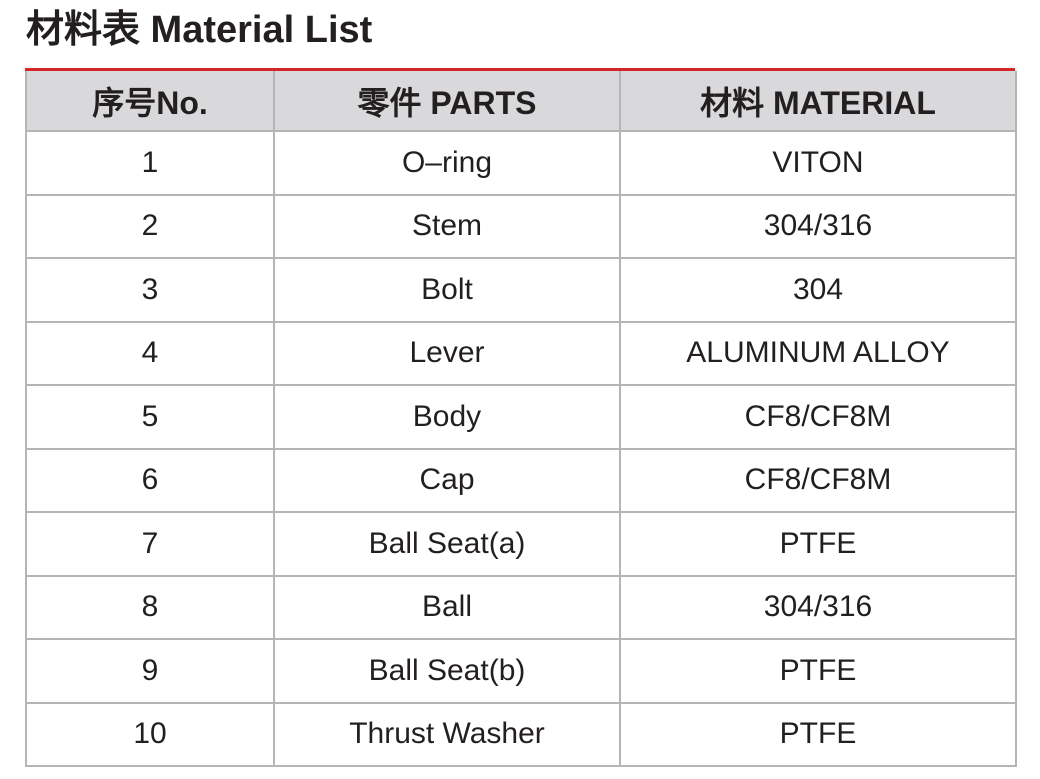 This screenshot has height=779, width=1040. I want to click on cell-no: 2, so click(150, 226).